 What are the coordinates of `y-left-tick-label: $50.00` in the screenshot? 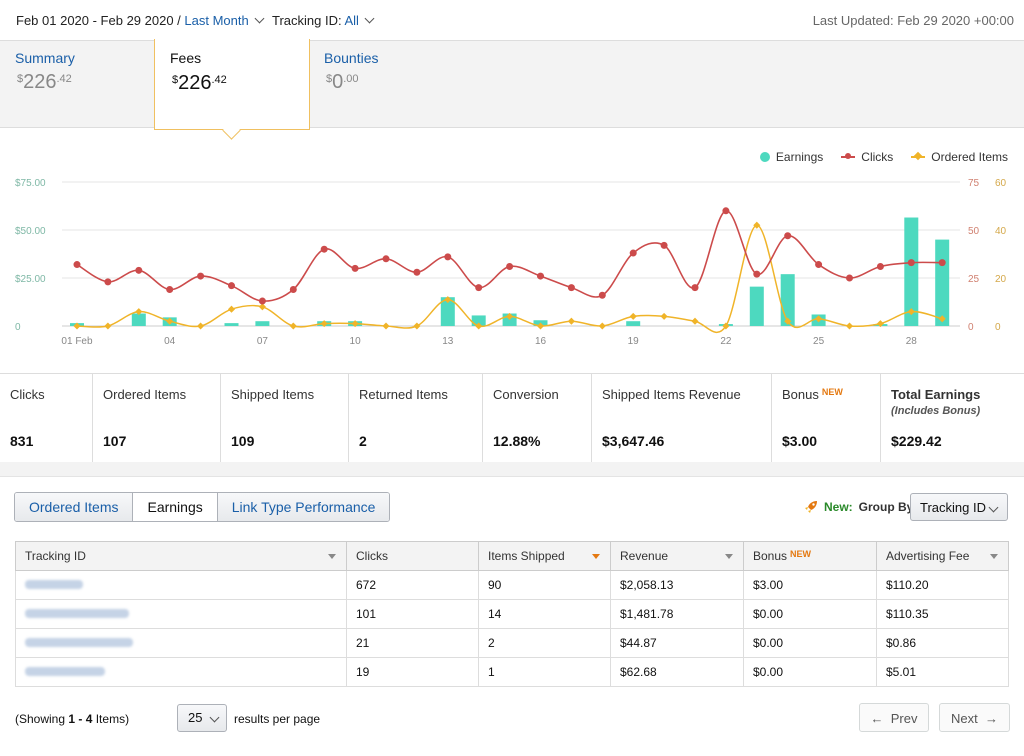 It's located at (30, 231).